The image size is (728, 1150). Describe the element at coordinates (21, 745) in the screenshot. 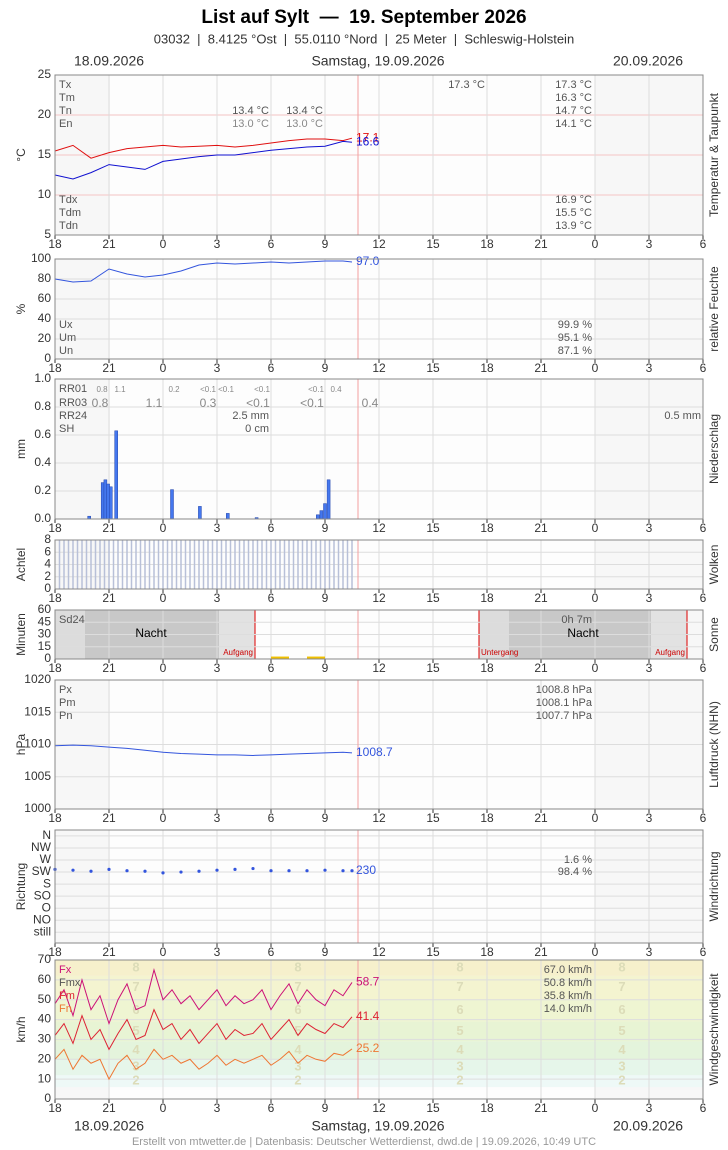

I see `y-axis-label: hPa` at that location.